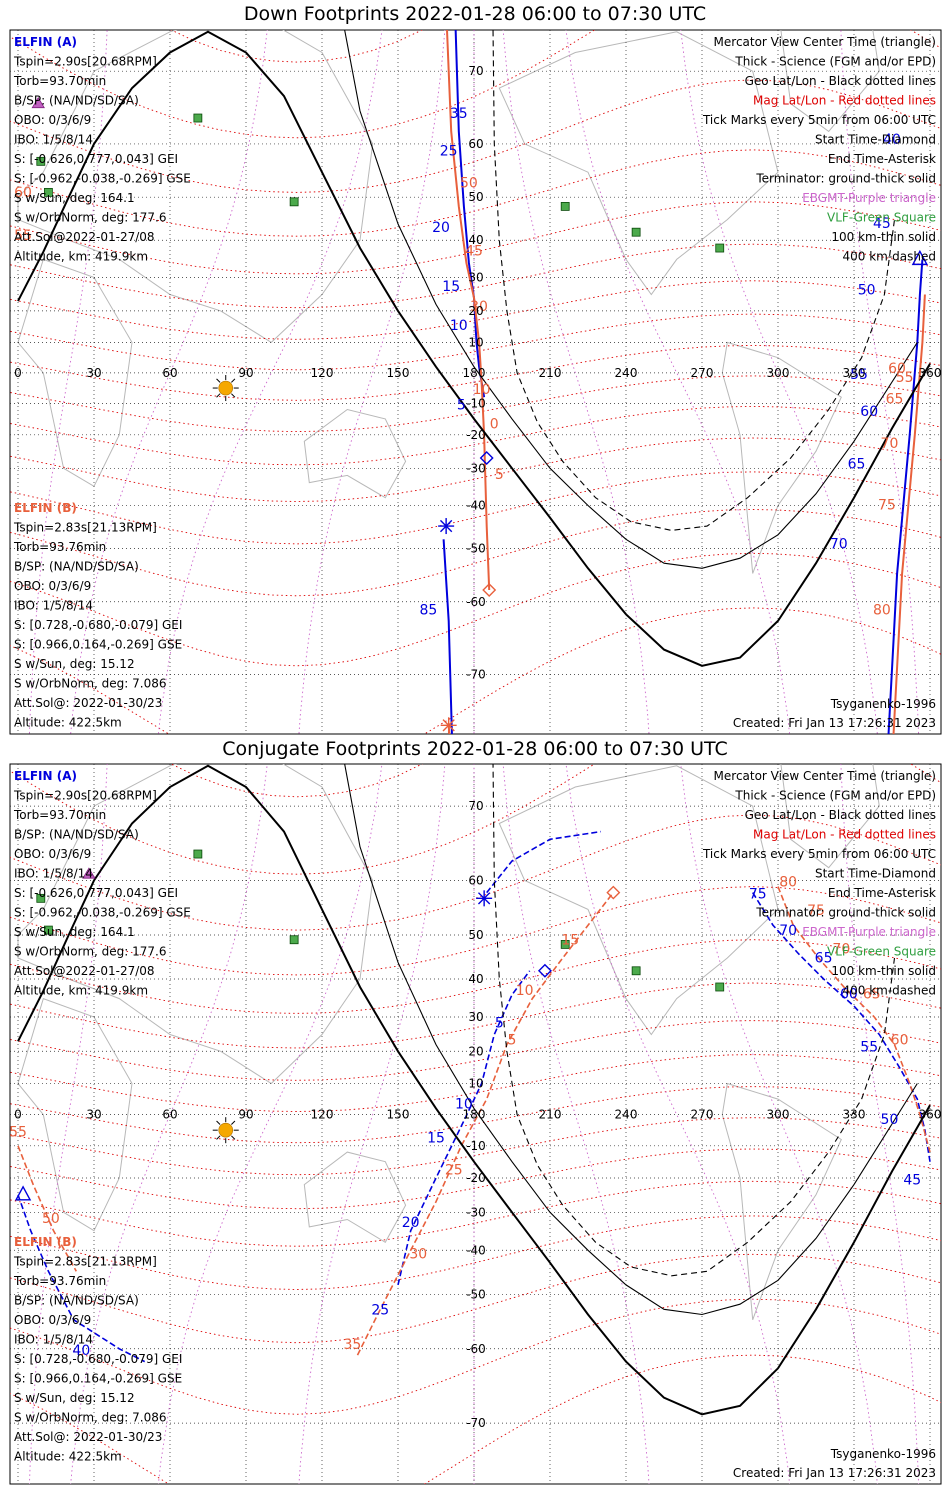 The width and height of the screenshot is (950, 1500). I want to click on center-triangle-icon, so click(920, 257).